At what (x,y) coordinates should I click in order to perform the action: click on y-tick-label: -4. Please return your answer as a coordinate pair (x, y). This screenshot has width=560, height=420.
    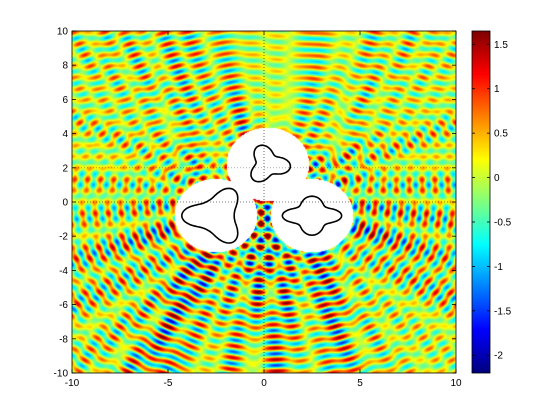
    Looking at the image, I should click on (63, 271).